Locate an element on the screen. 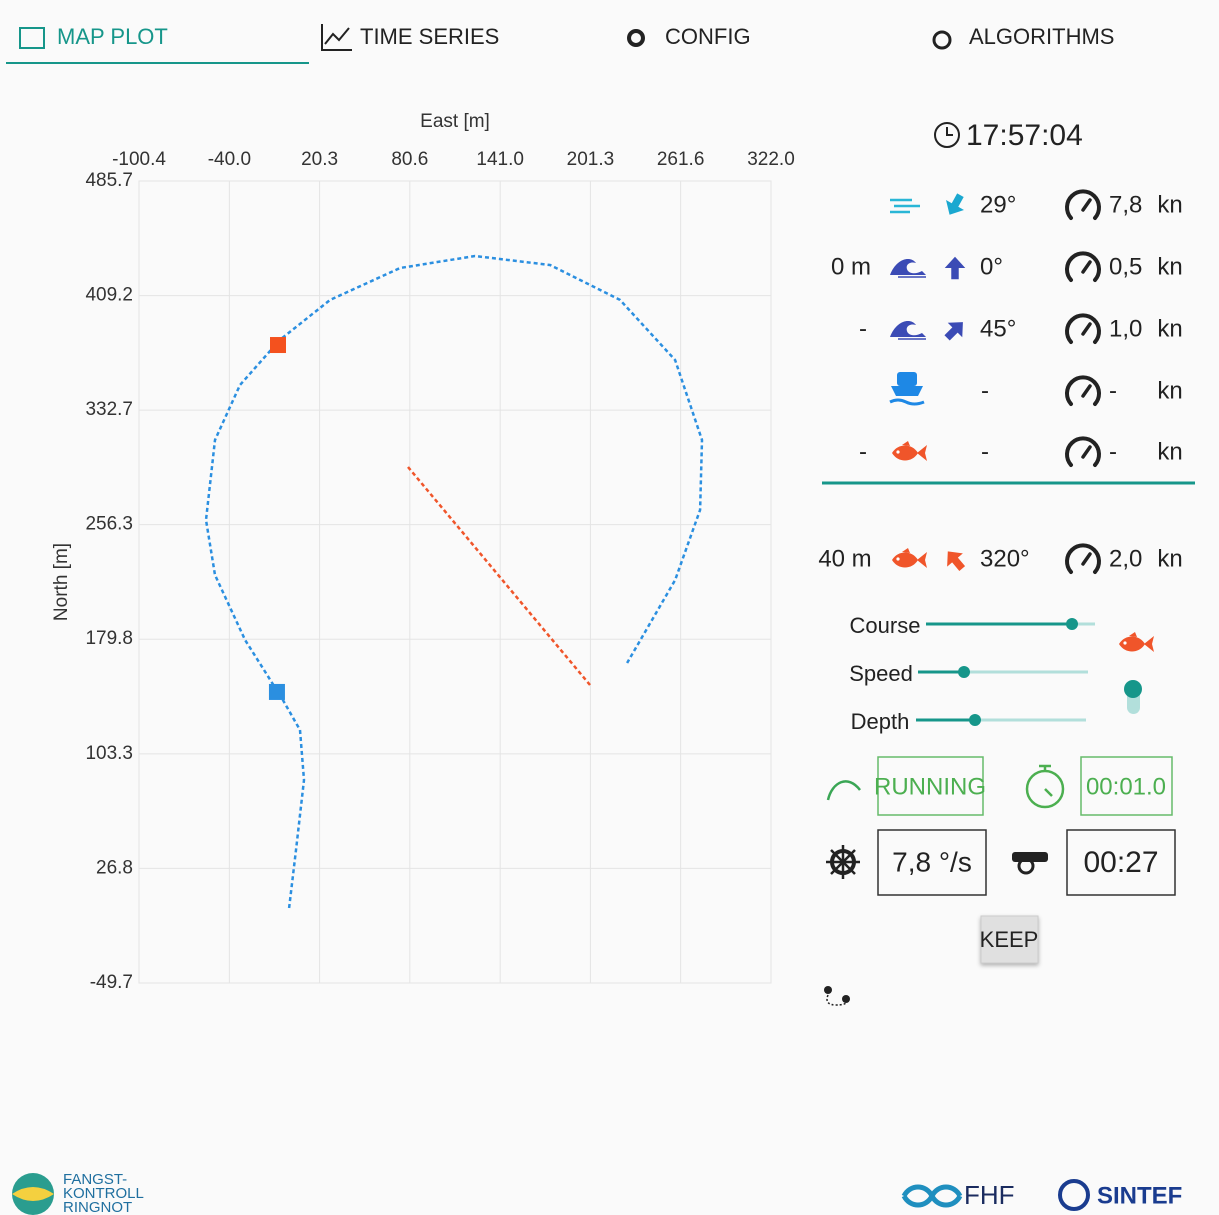 This screenshot has height=1215, width=1219. current-speed: 1,0 is located at coordinates (1125, 328).